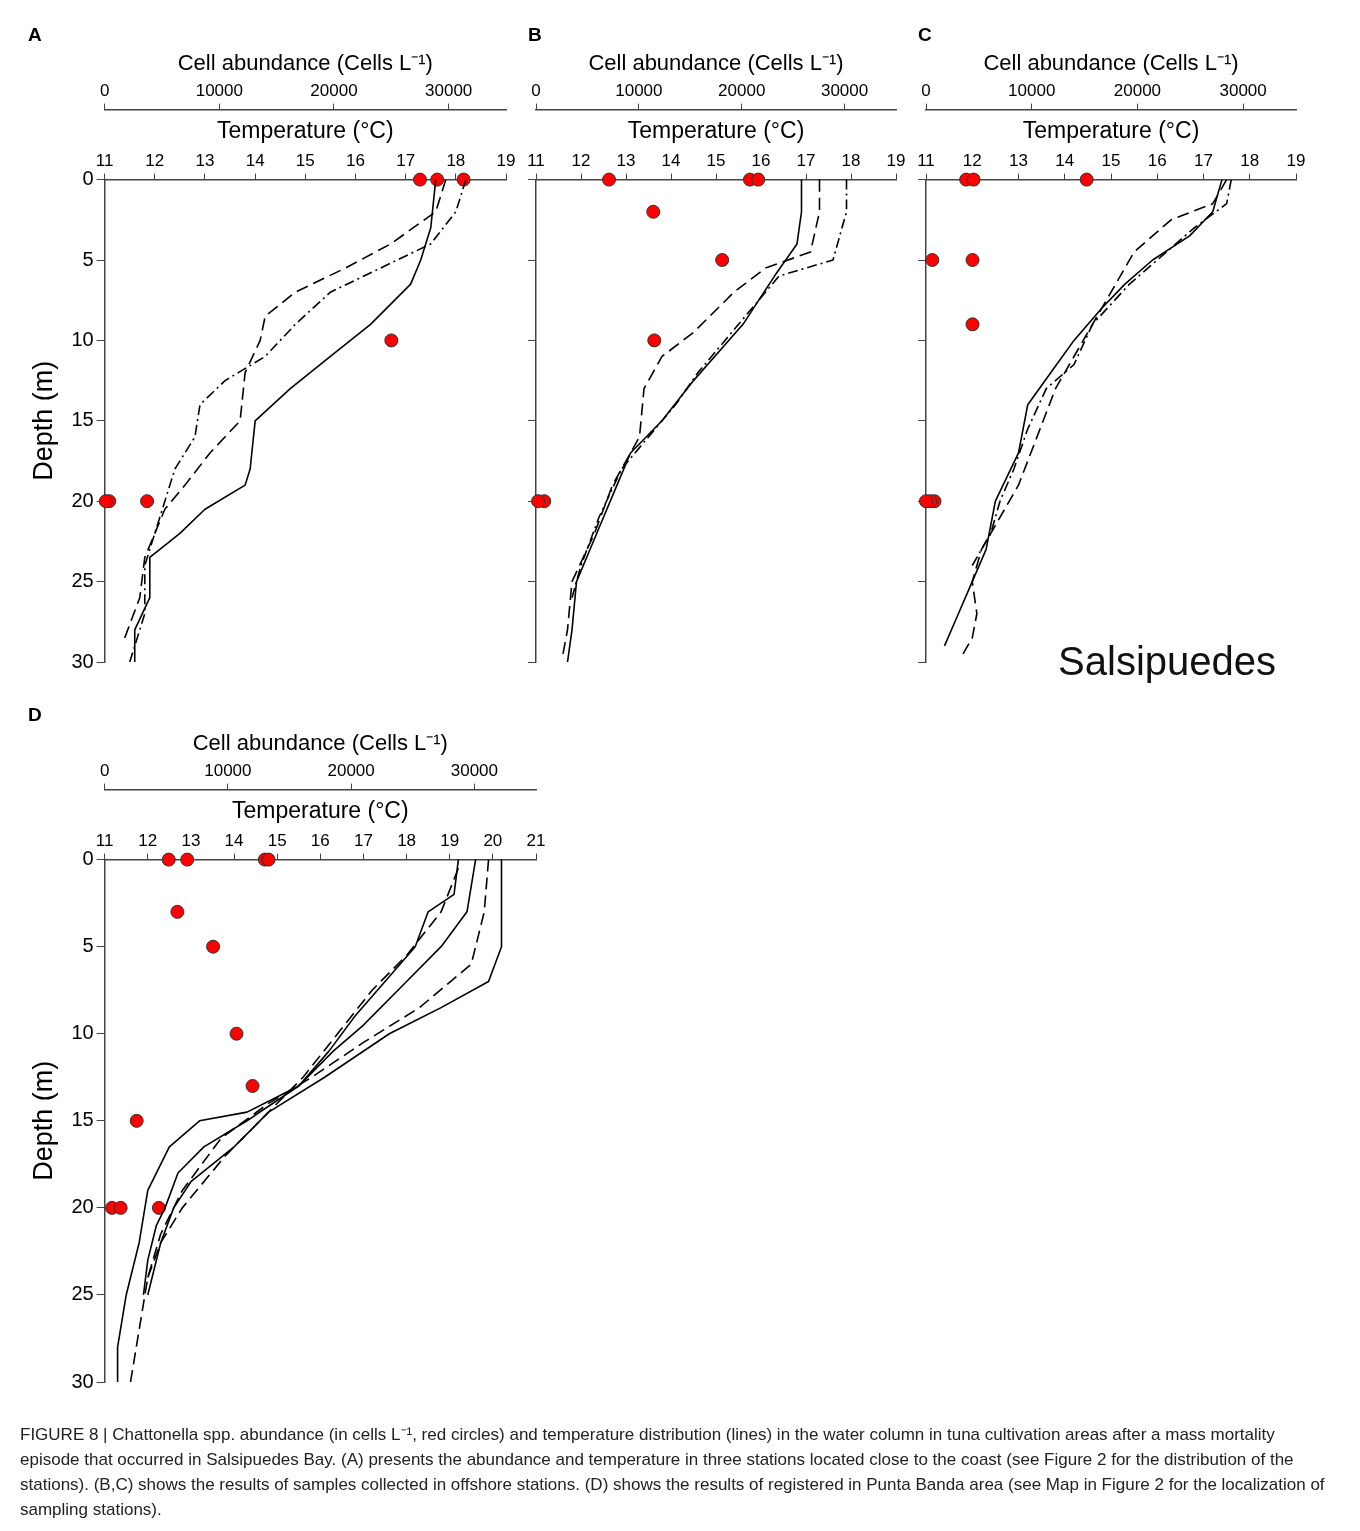  I want to click on chart-title: D, so click(35, 714).